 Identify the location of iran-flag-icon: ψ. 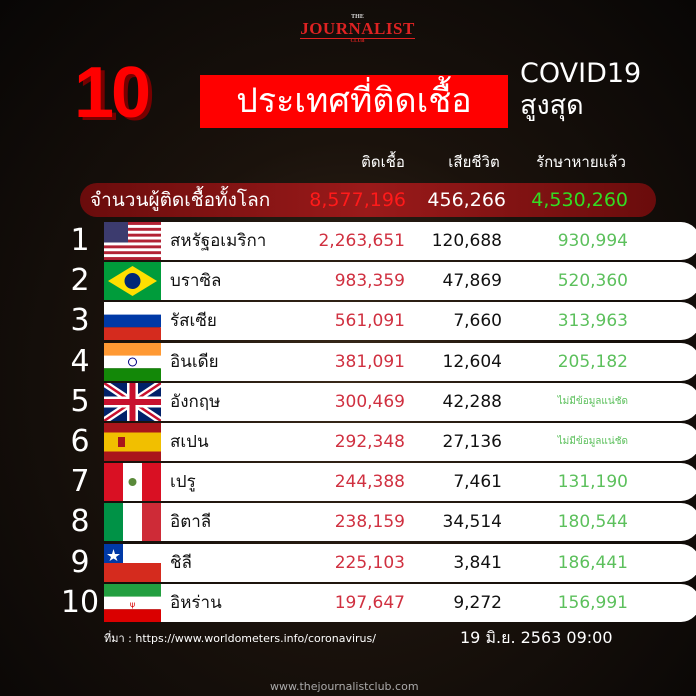
(132, 602).